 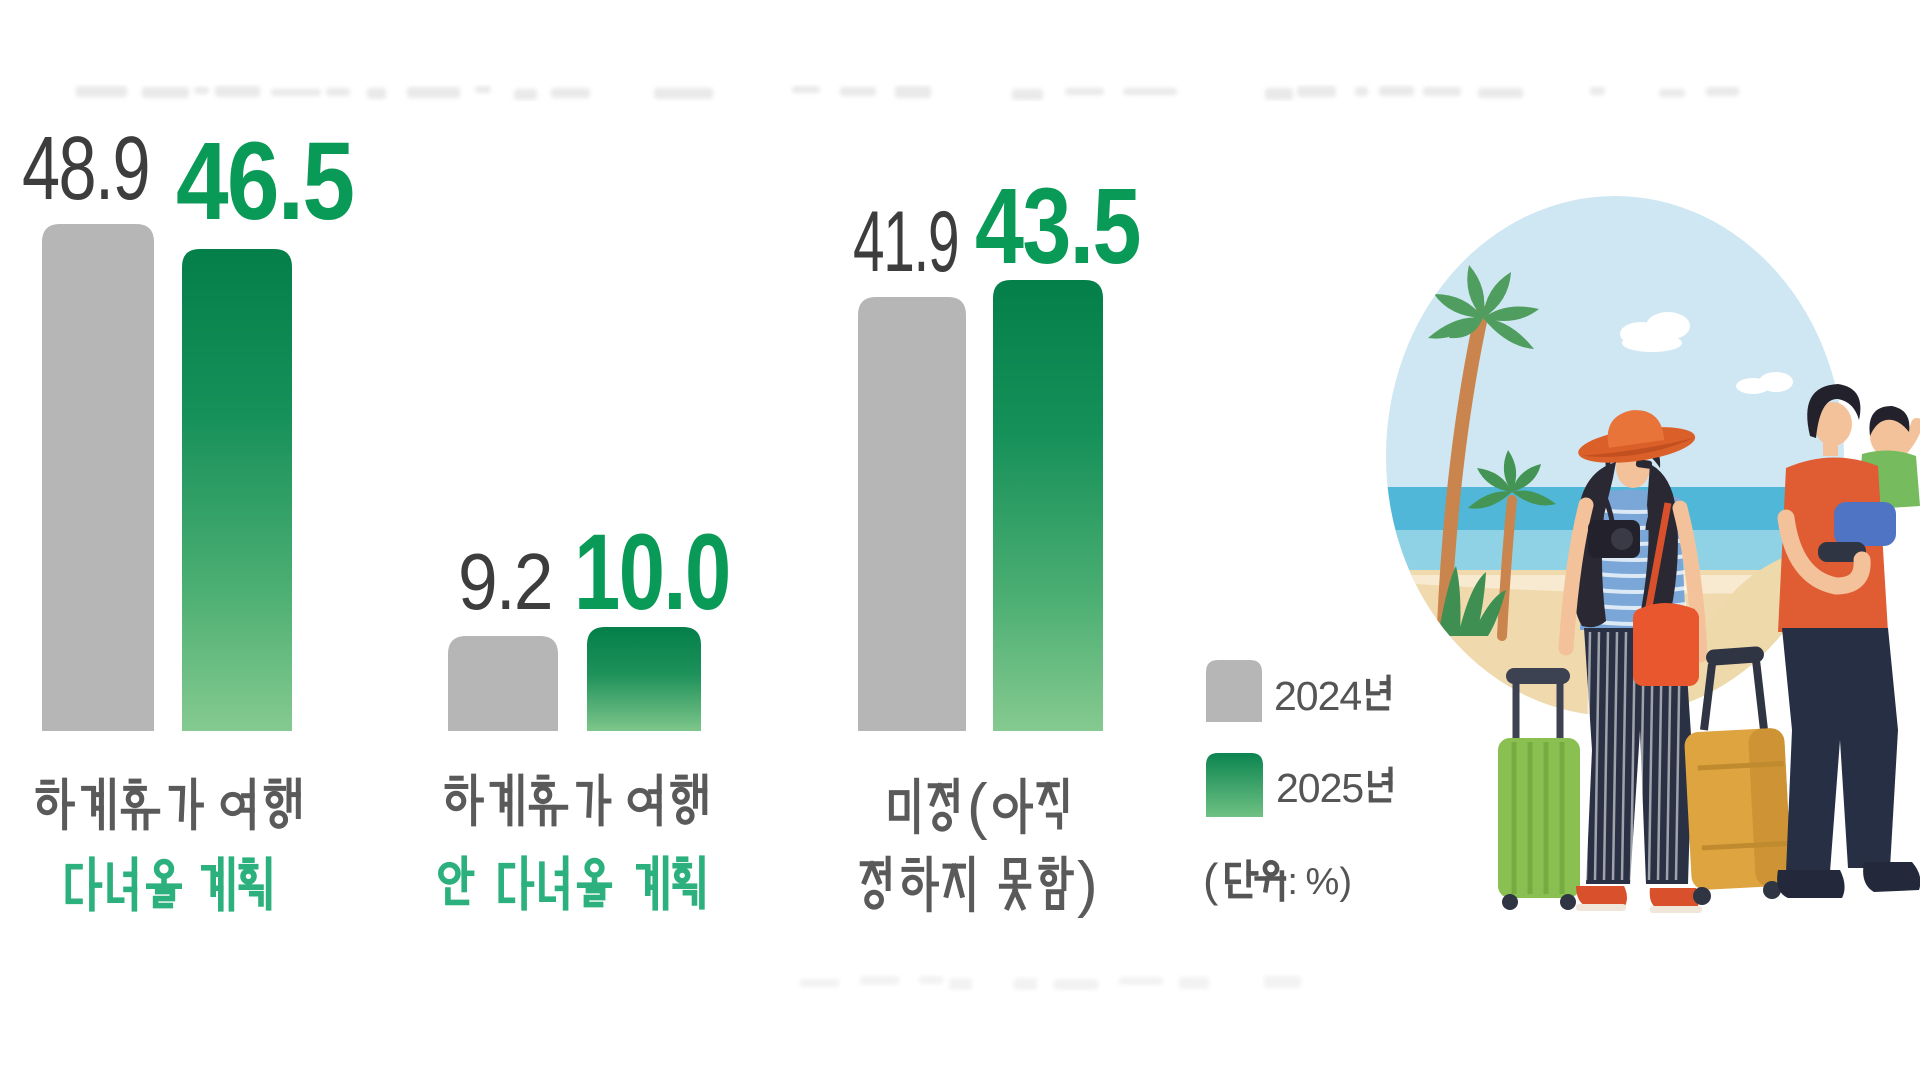 I want to click on svg-text: 48.9, so click(x=85, y=168).